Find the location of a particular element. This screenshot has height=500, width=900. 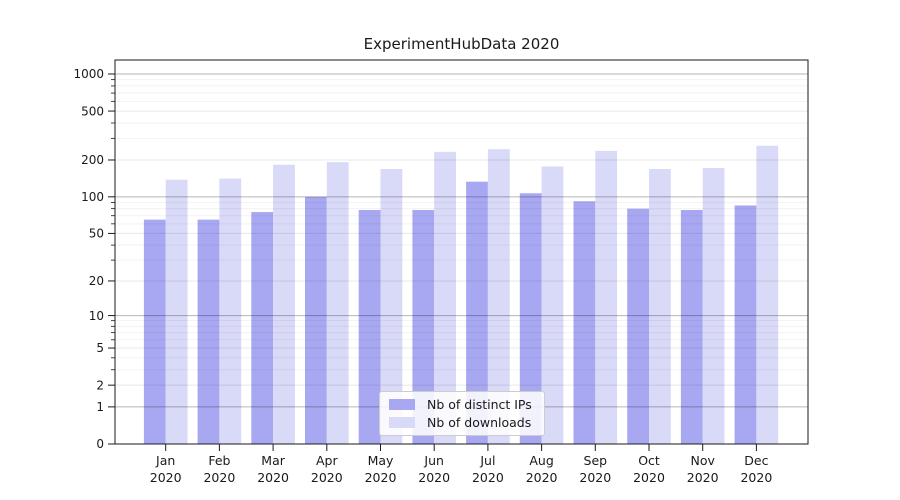

x-tick-label-month-dec: Dec is located at coordinates (756, 460).